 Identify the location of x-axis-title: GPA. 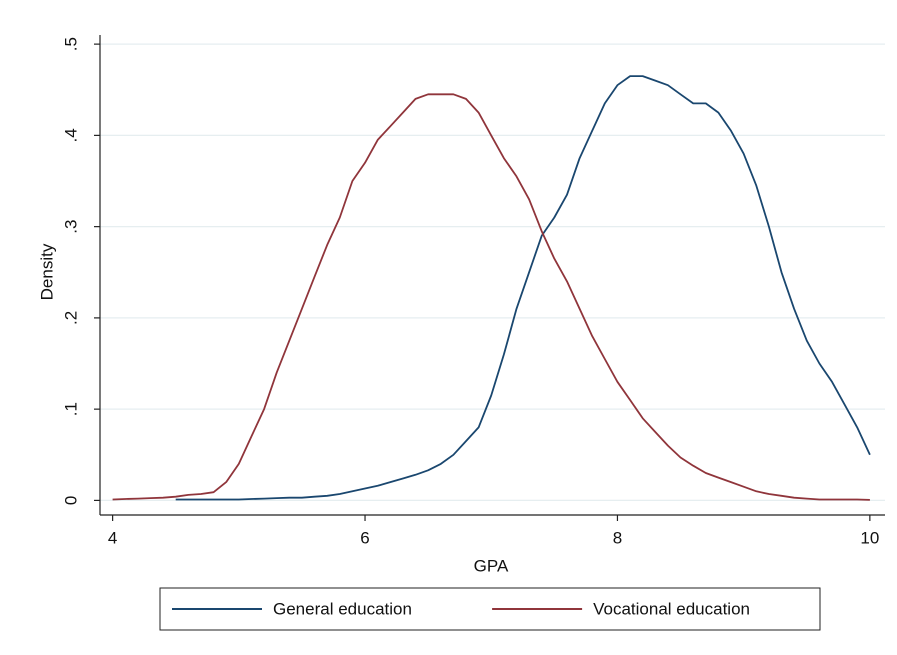
(491, 565).